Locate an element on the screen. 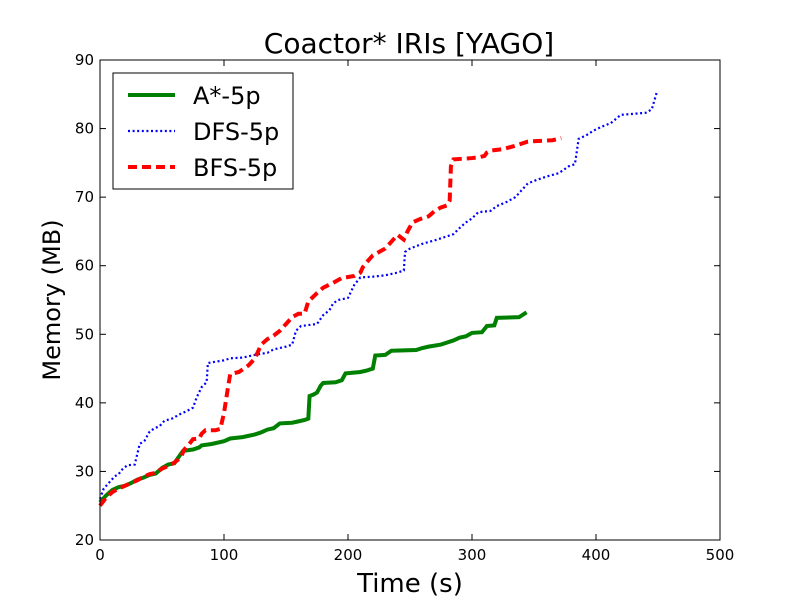  legend: A*-5p DFS-5p BFS-5p is located at coordinates (203, 131).